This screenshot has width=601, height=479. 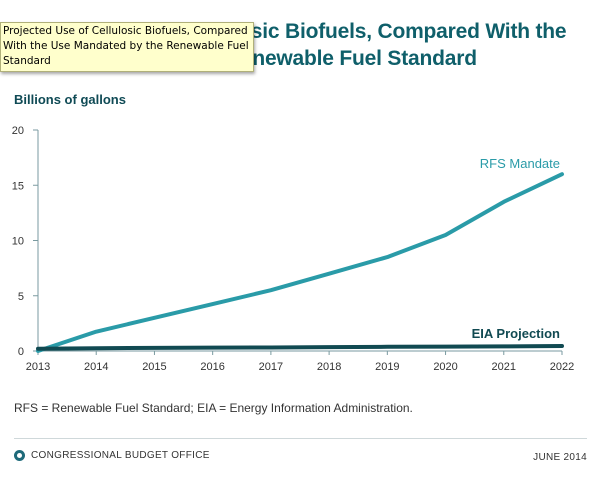 I want to click on series-label-0: RFS Mandate, so click(x=520, y=163).